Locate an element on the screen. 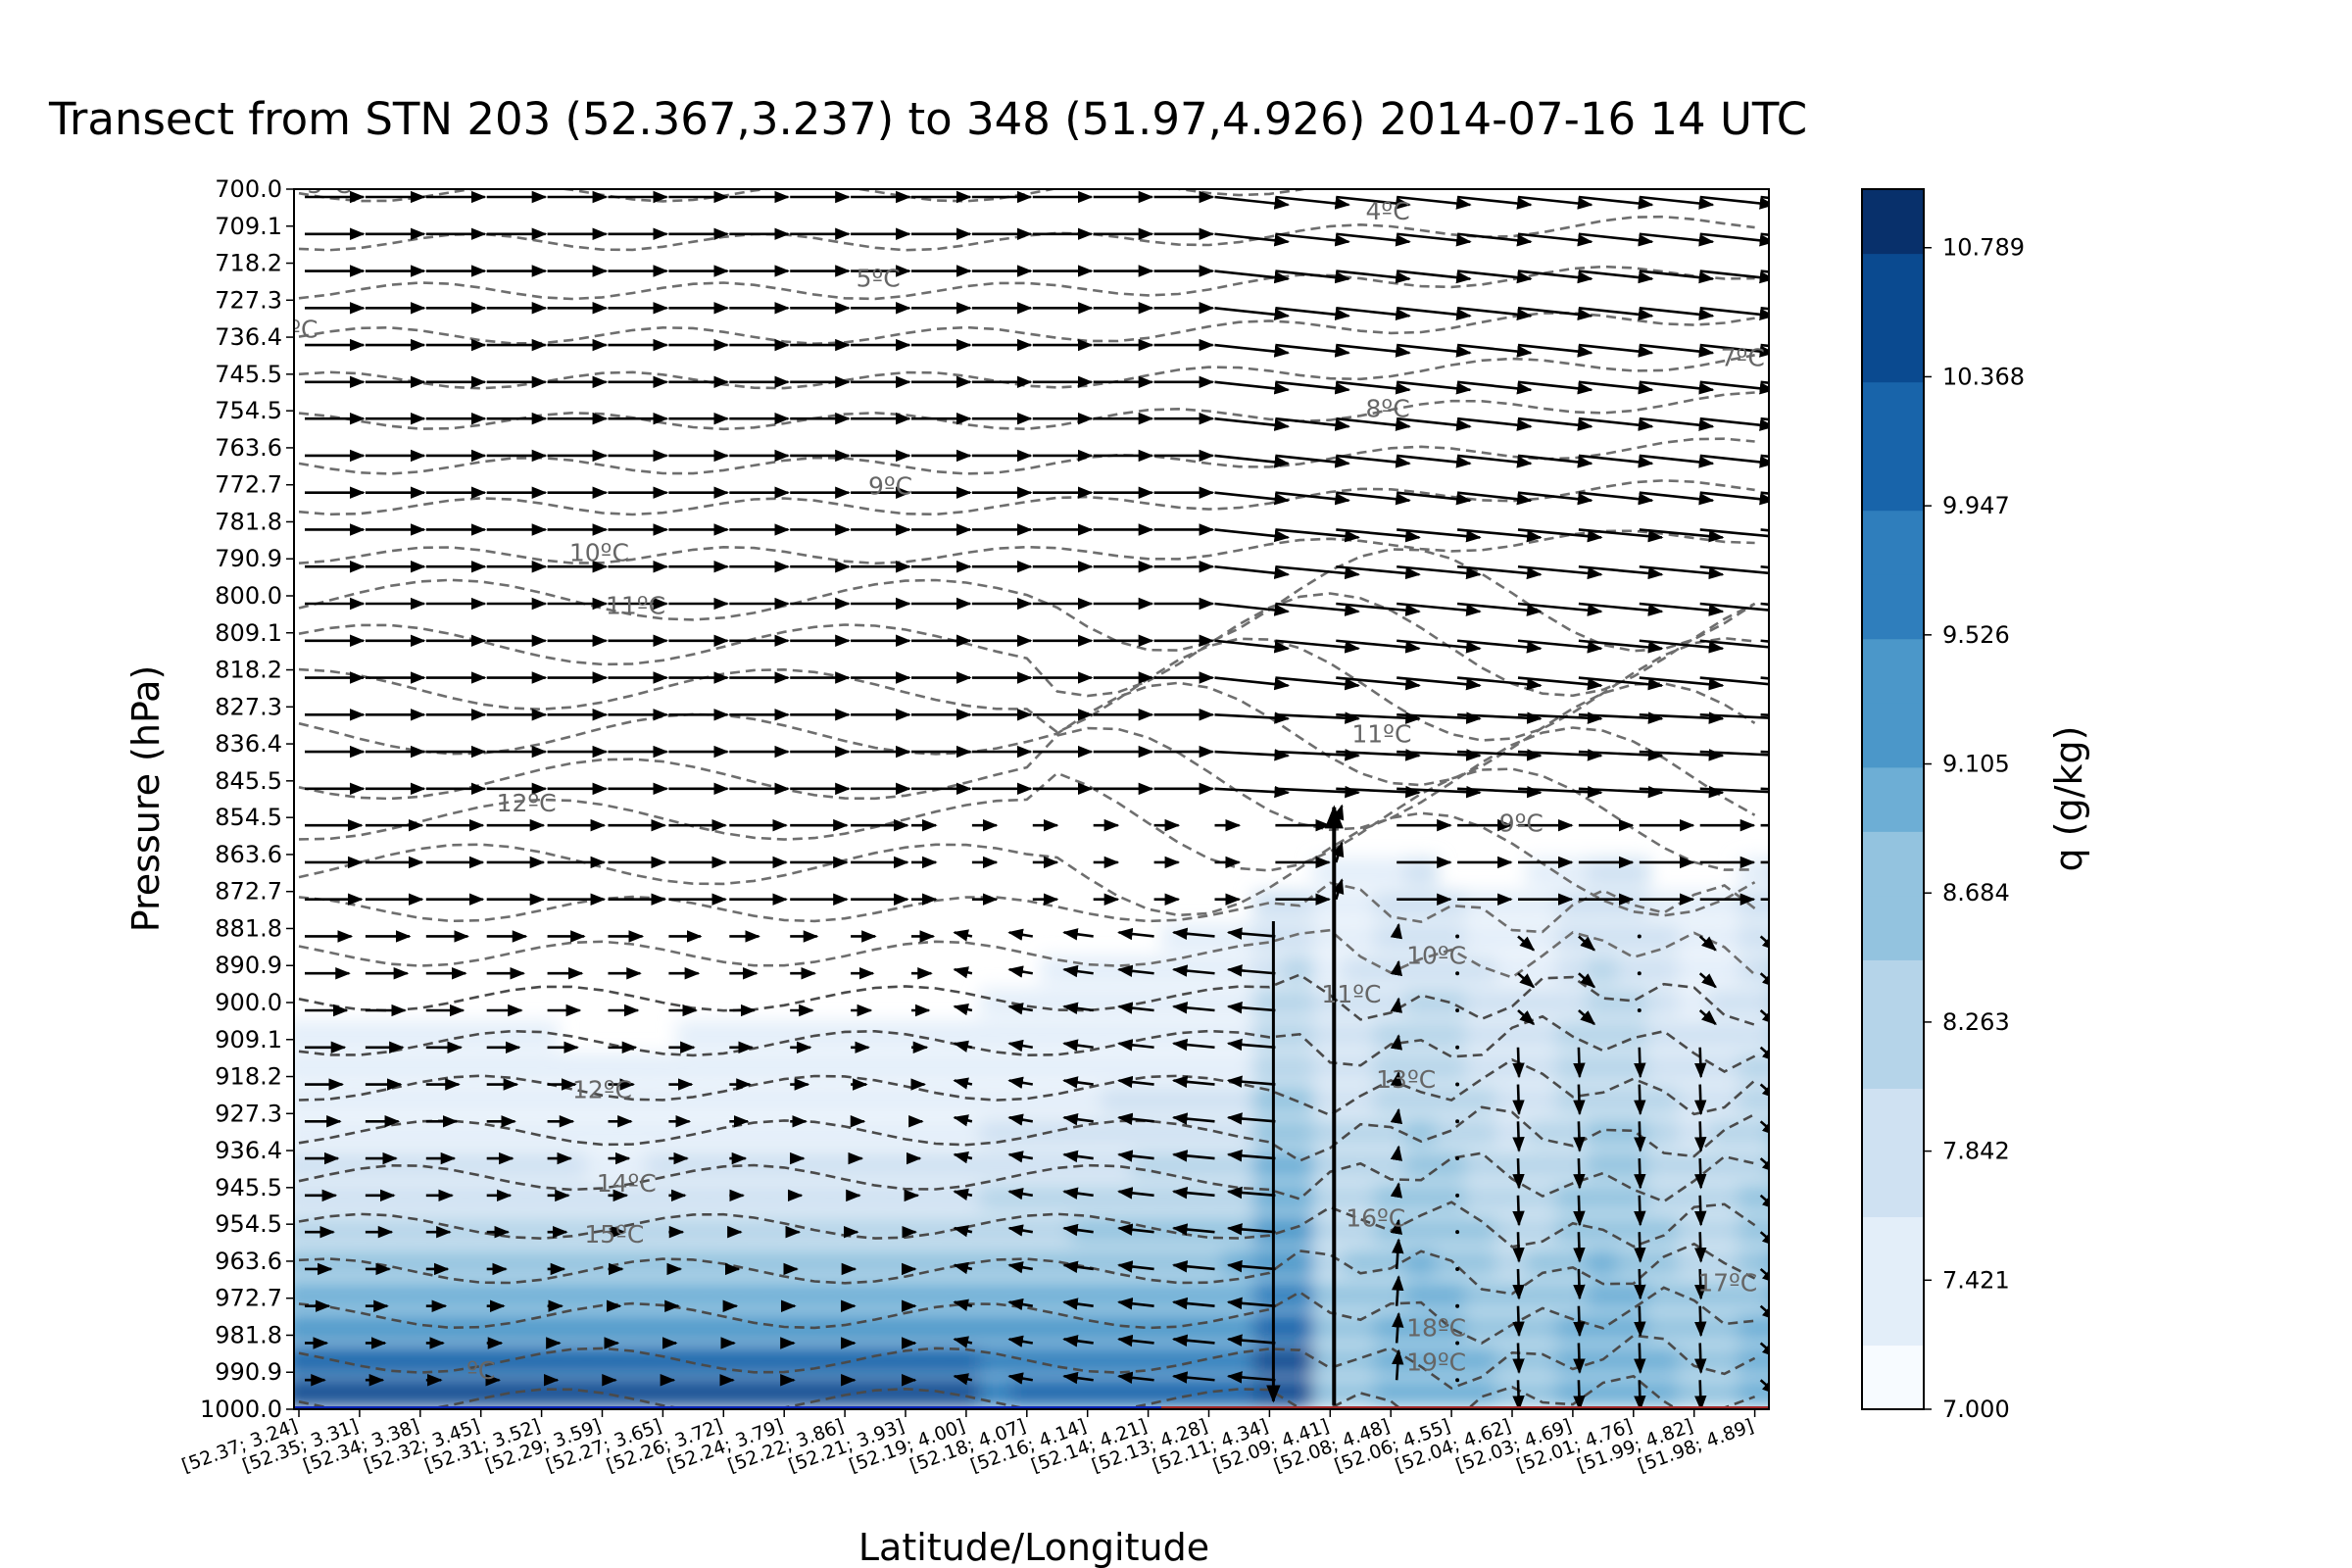 The image size is (2352, 1568). y-tick-label: 918.2 is located at coordinates (248, 1077).